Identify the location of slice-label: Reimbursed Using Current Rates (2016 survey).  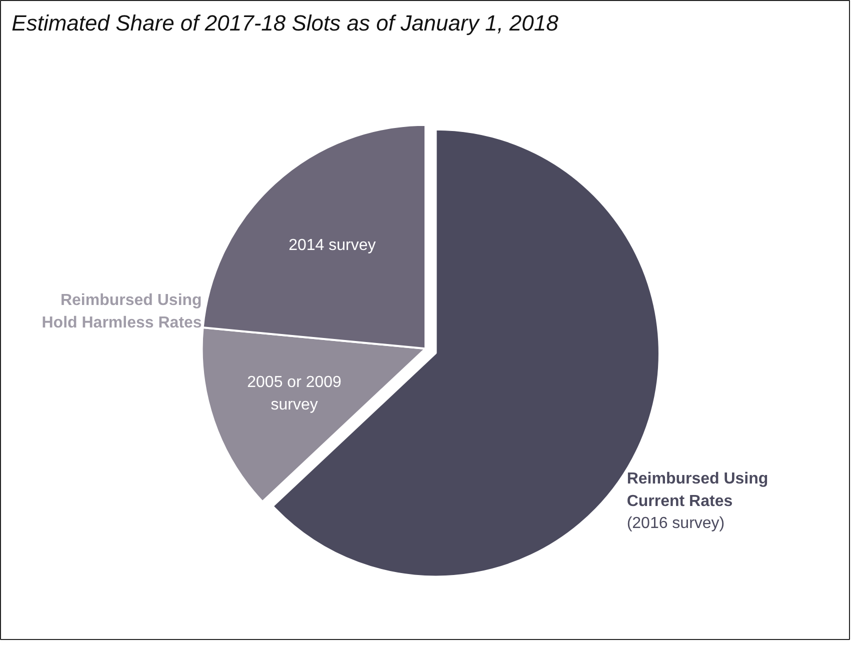
(697, 501).